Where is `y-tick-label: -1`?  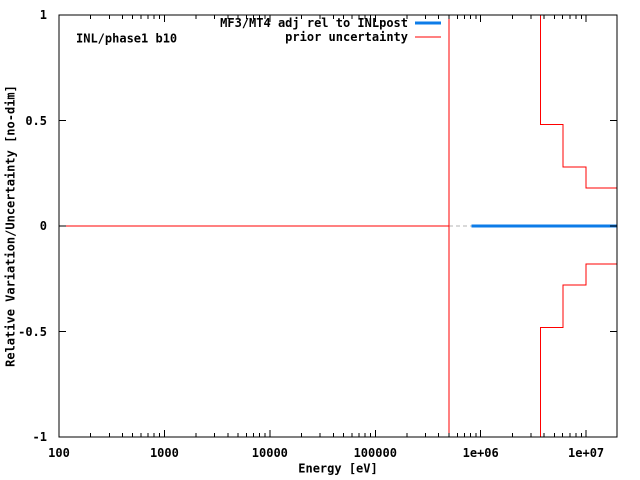 y-tick-label: -1 is located at coordinates (39, 437).